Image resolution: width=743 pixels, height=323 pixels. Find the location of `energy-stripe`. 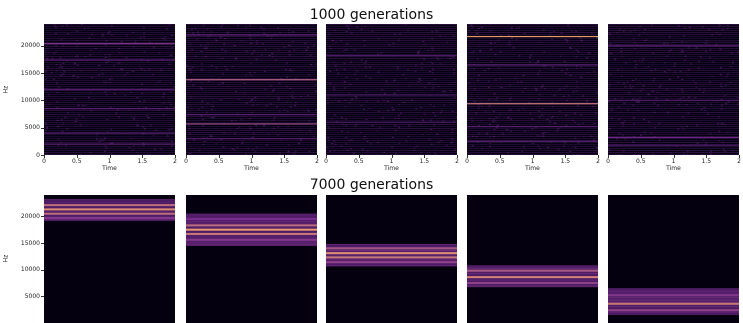

energy-stripe is located at coordinates (532, 266).